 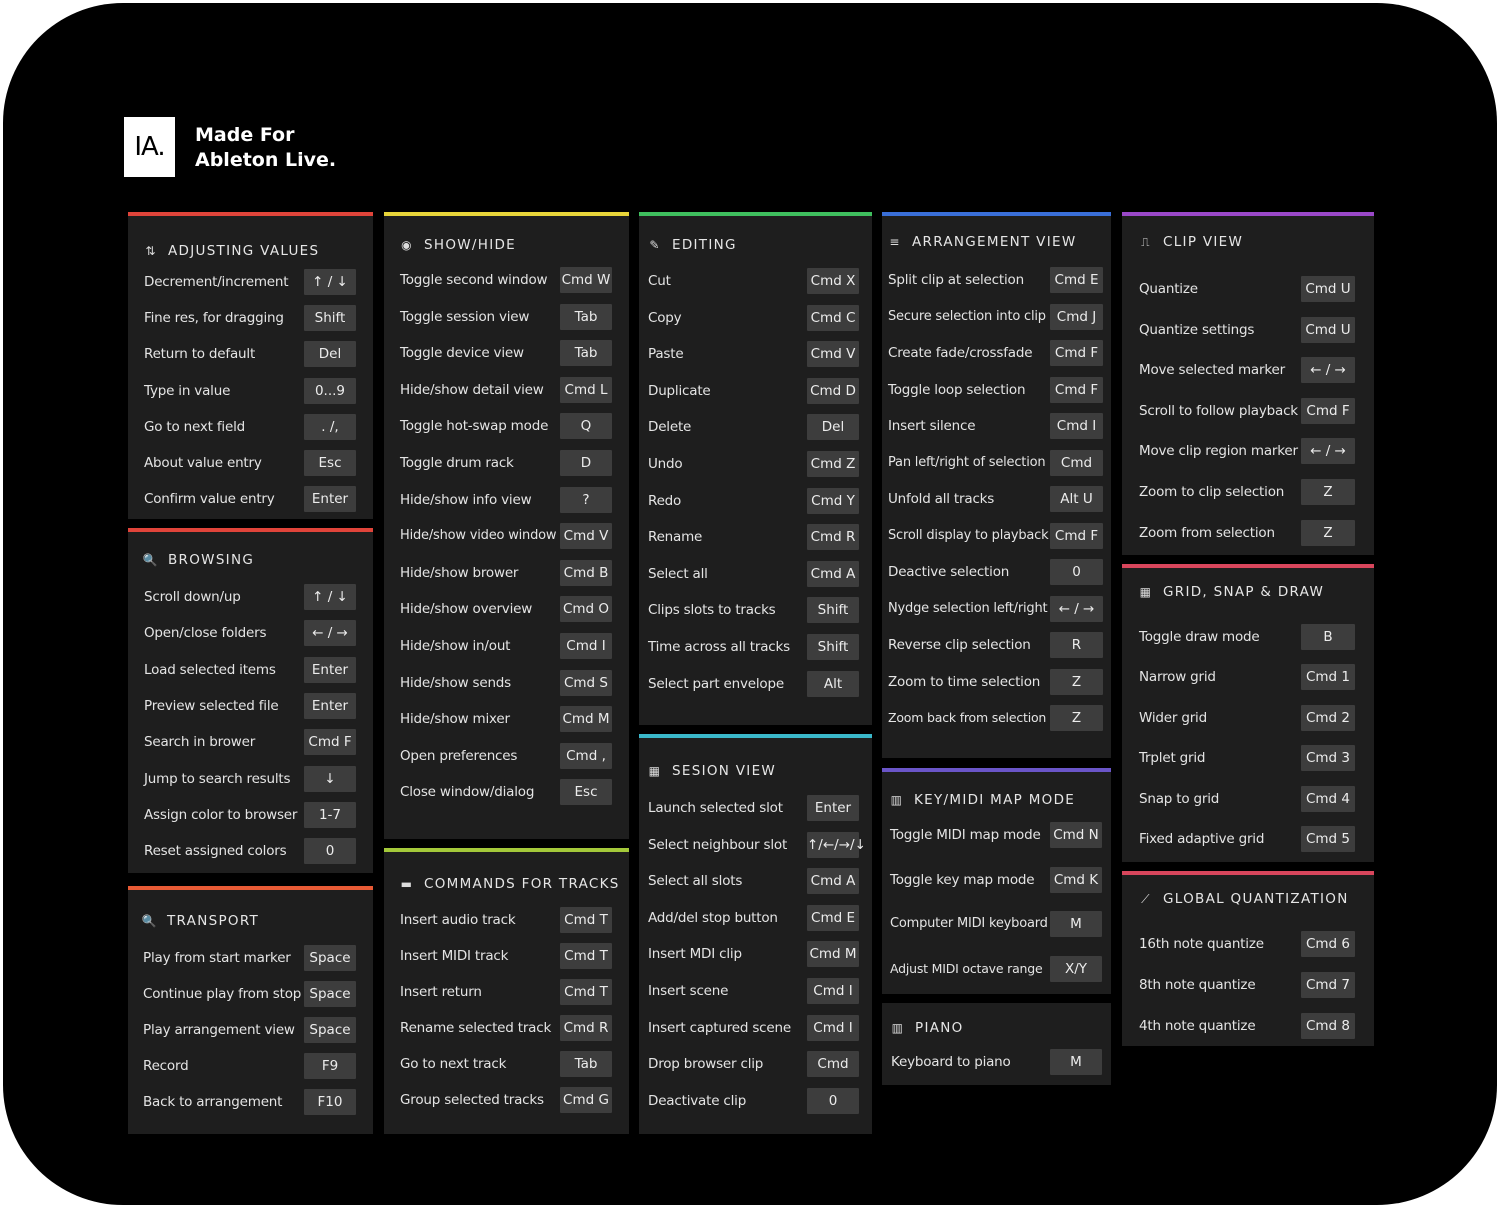 I want to click on shortcut-row: Play from start marker Space, so click(x=250, y=958).